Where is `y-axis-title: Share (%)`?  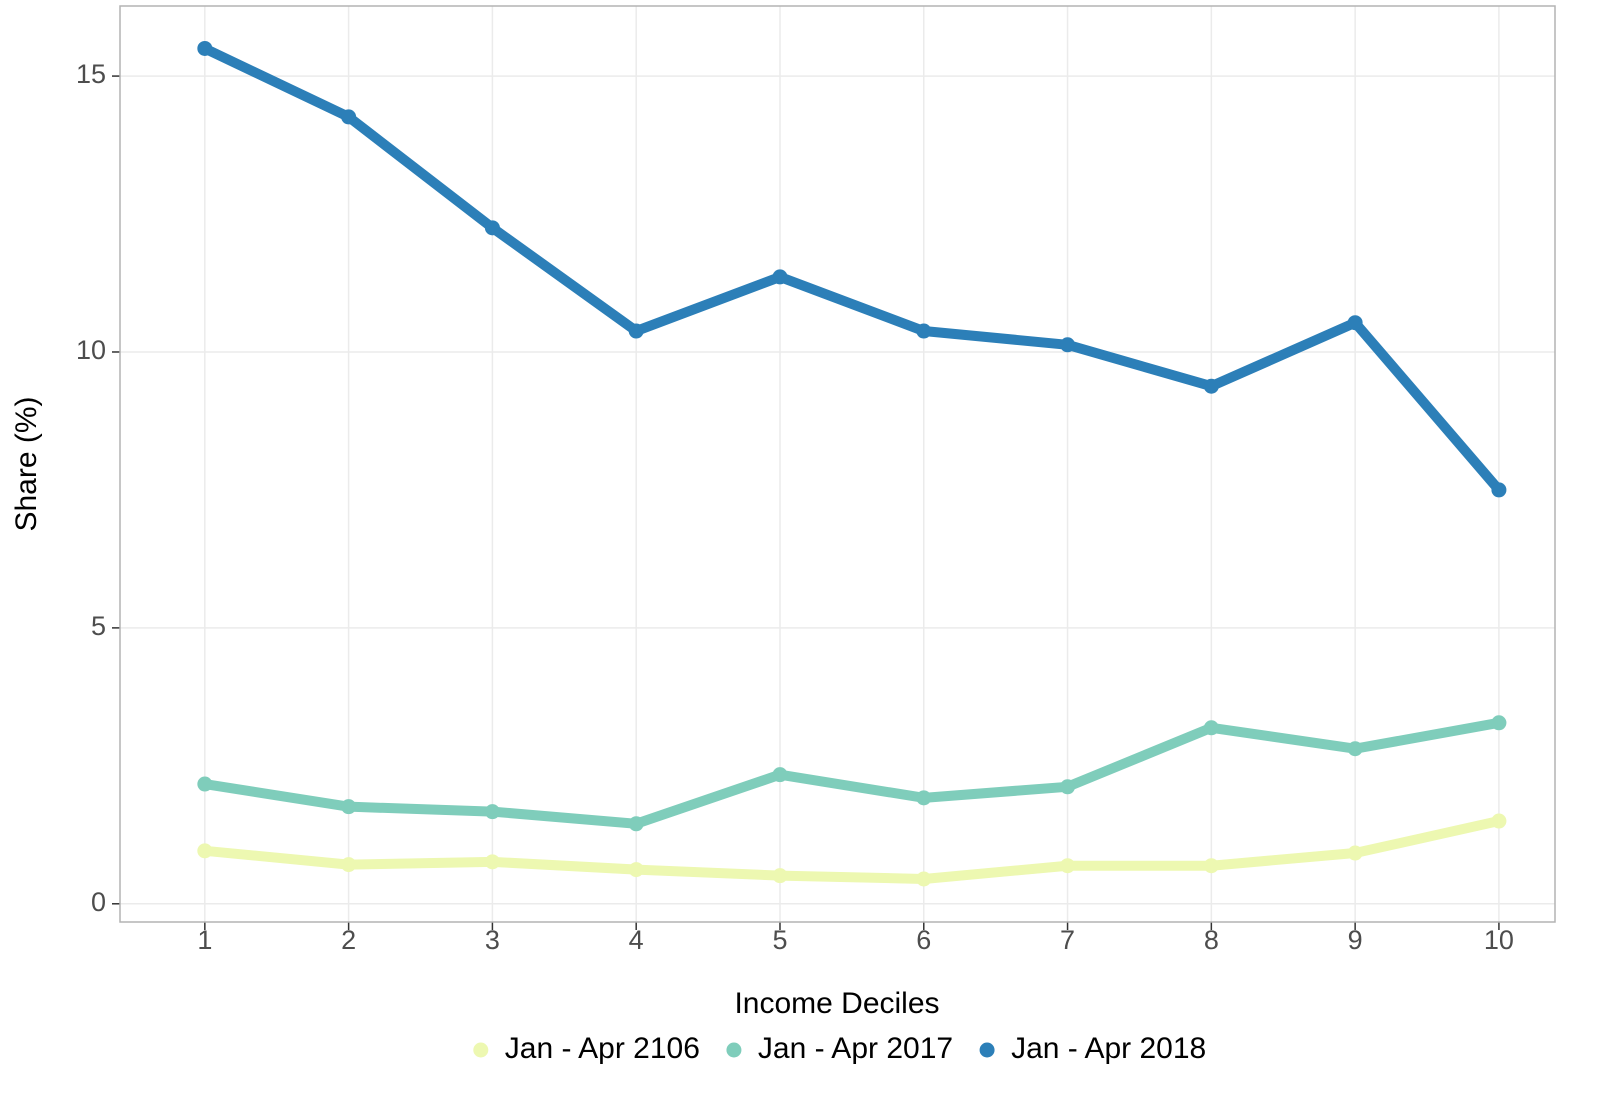
y-axis-title: Share (%) is located at coordinates (26, 463).